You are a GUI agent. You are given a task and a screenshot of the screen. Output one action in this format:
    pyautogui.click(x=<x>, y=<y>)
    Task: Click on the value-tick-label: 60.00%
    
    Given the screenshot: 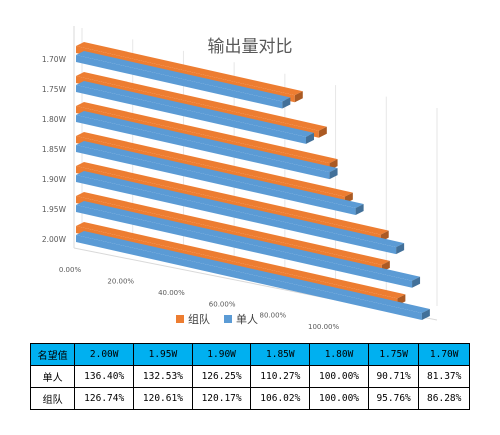 What is the action you would take?
    pyautogui.click(x=222, y=304)
    